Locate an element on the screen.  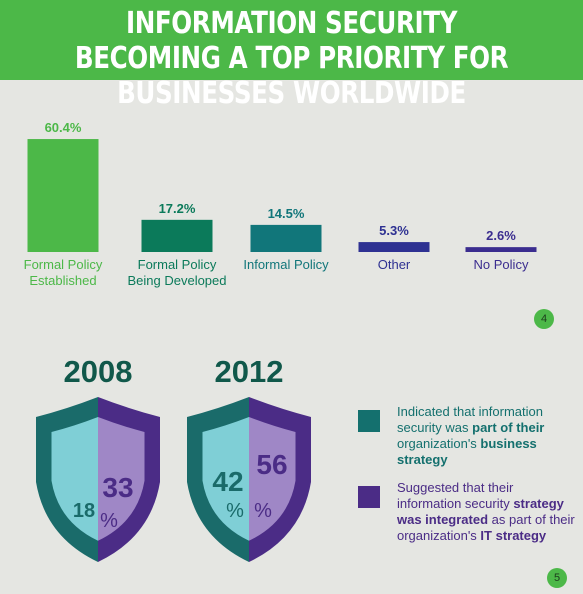
it-share: 56 is located at coordinates (271, 464).